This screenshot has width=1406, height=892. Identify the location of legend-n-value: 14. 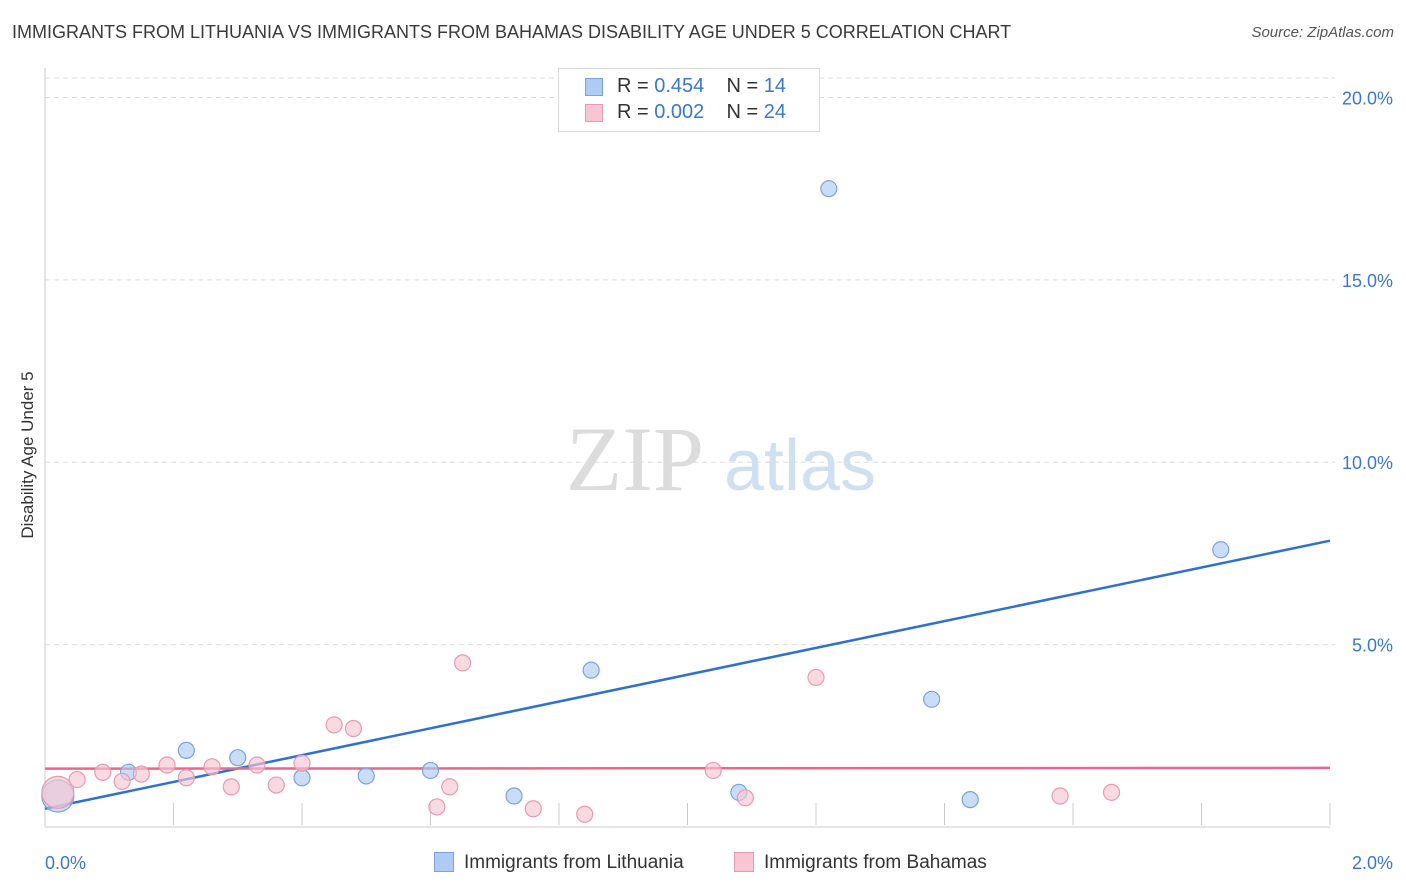
(775, 86).